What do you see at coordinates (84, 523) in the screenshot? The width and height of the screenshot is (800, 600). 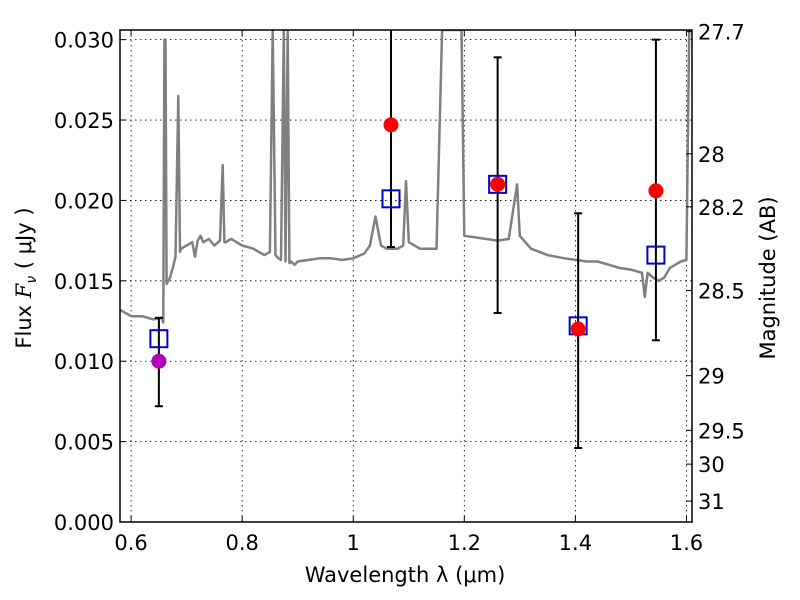 I see `y-tick-label: 0.000` at bounding box center [84, 523].